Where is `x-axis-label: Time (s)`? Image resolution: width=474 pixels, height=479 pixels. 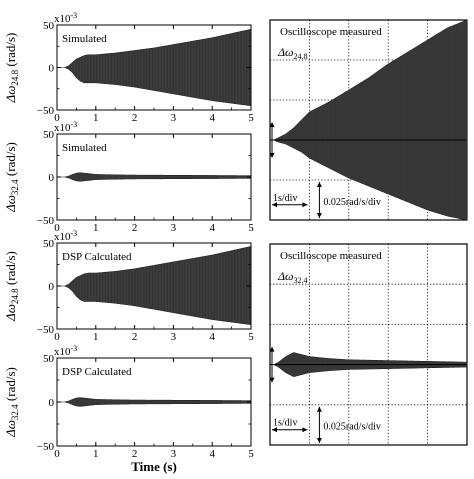
x-axis-label: Time (s) is located at coordinates (154, 466).